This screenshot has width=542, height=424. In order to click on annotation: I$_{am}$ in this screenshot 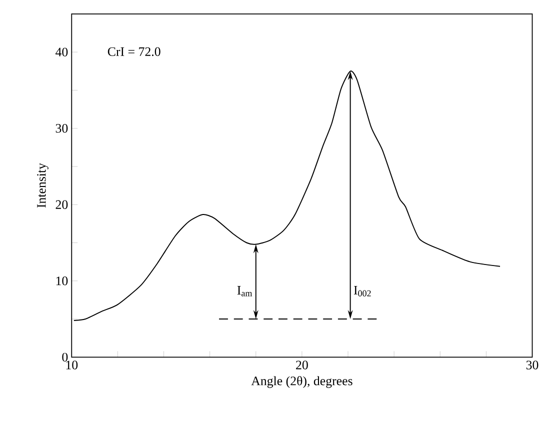, I will do `click(244, 291)`.